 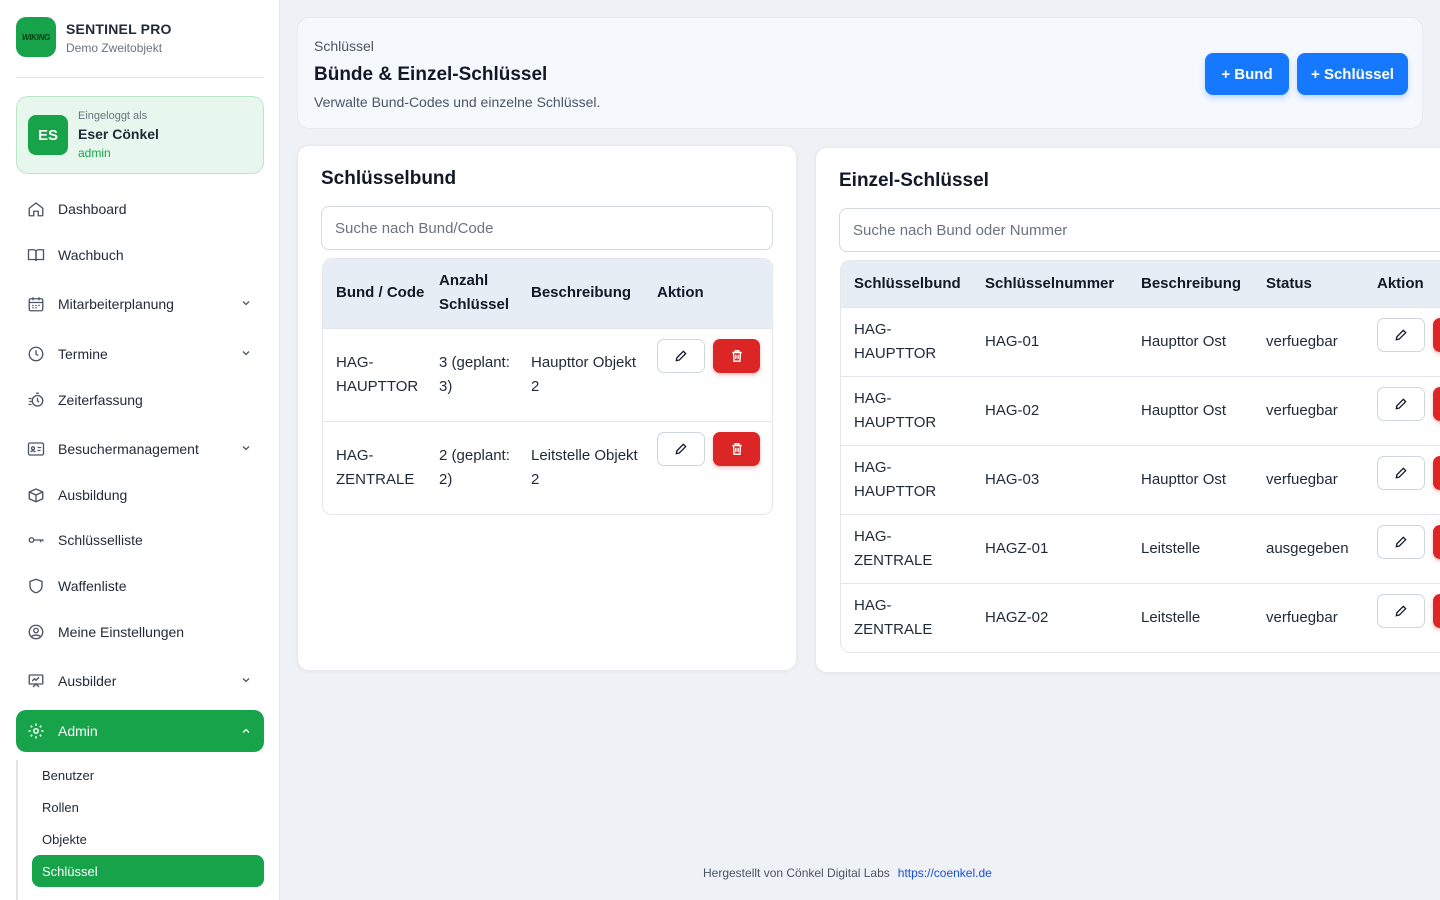 What do you see at coordinates (140, 586) in the screenshot?
I see `sidebar-item-waffenliste: Waffenliste` at bounding box center [140, 586].